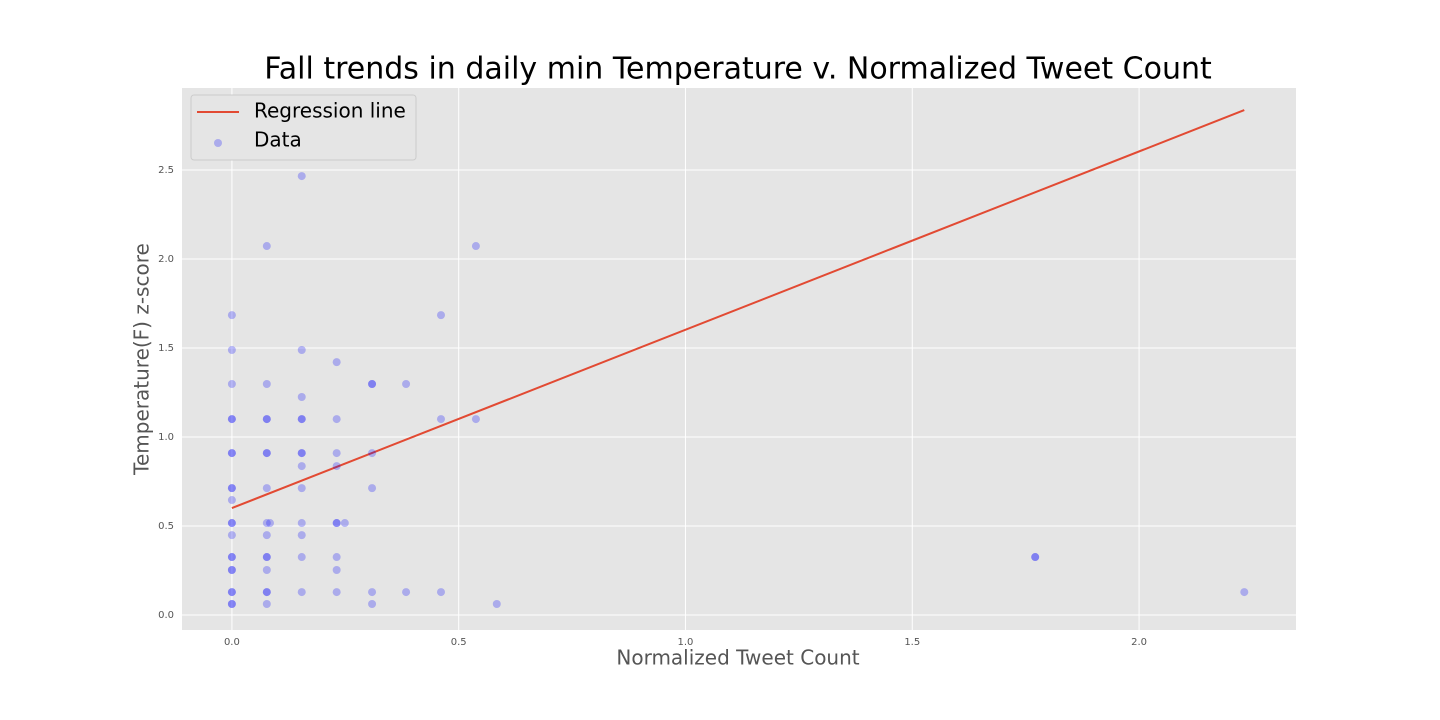 This screenshot has width=1440, height=720. What do you see at coordinates (166, 170) in the screenshot?
I see `y-tick-label: 2.5` at bounding box center [166, 170].